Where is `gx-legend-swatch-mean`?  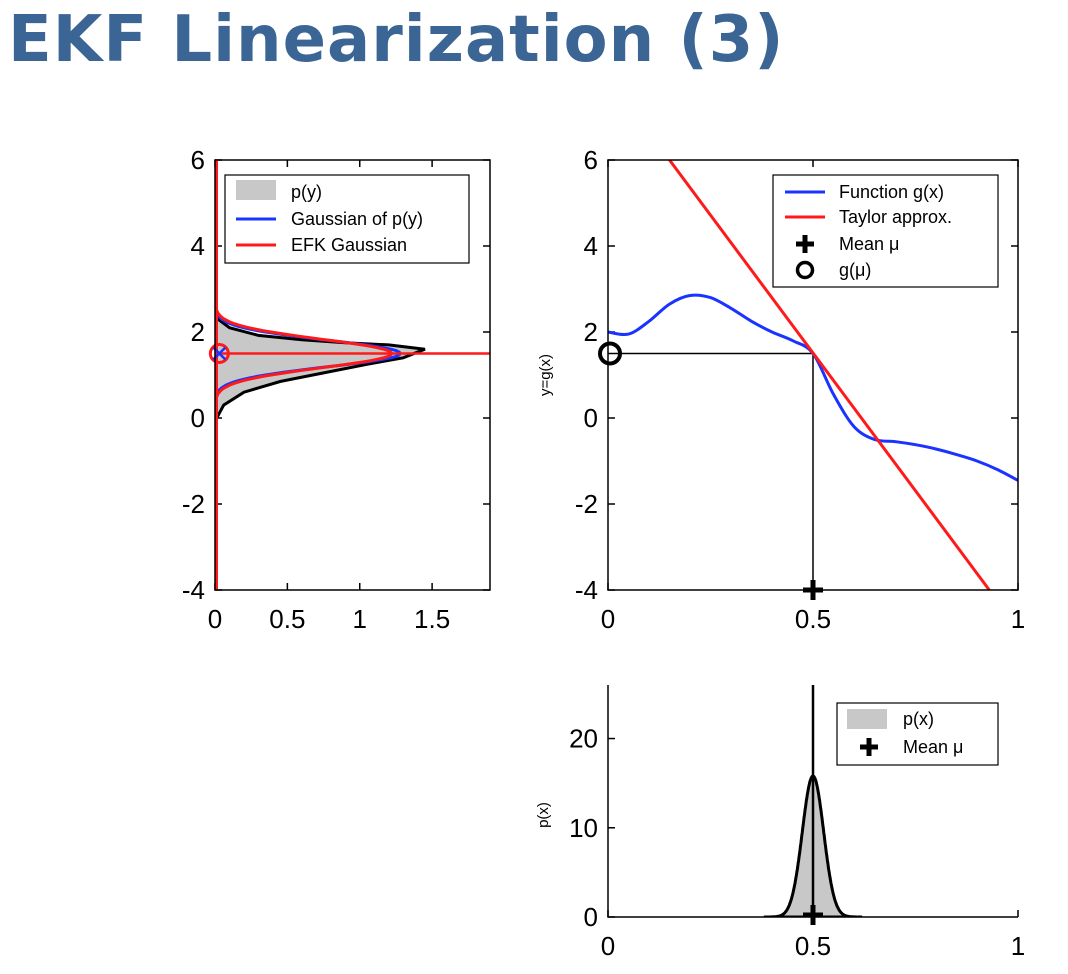
gx-legend-swatch-mean is located at coordinates (805, 244).